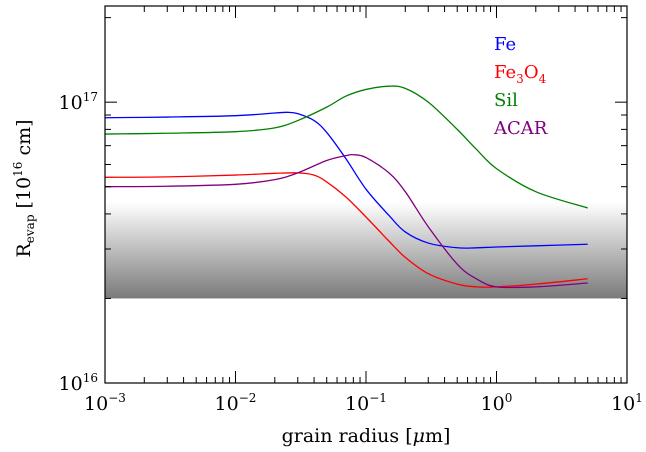 The height and width of the screenshot is (452, 646). Describe the element at coordinates (520, 74) in the screenshot. I see `legend-entry-fe3o4: Fe3O4` at that location.